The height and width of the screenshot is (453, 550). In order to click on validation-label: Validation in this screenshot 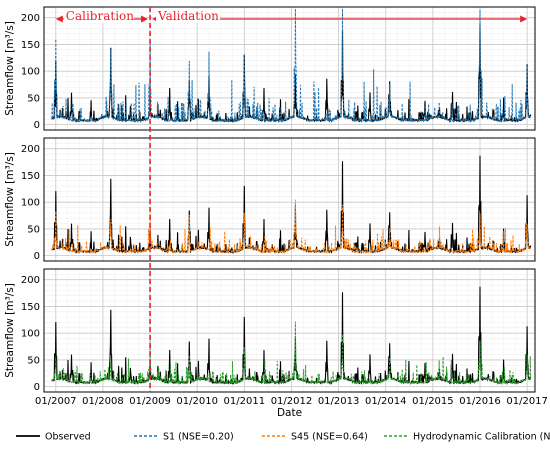, I will do `click(188, 16)`.